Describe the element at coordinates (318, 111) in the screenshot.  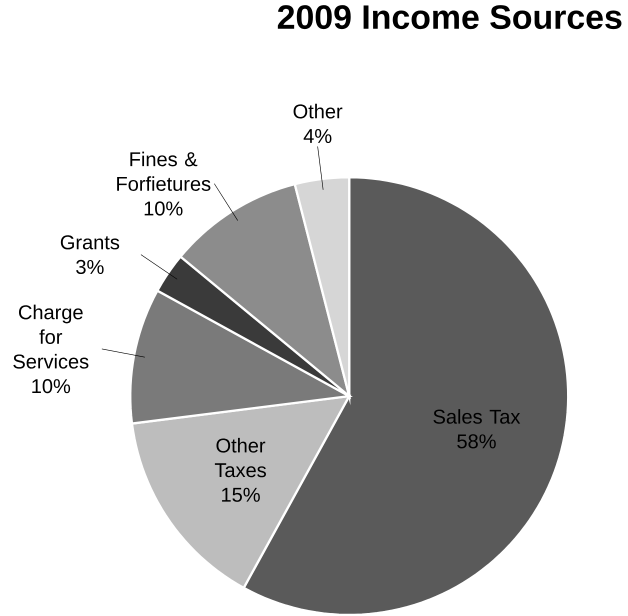
I see `slice-label: Other` at that location.